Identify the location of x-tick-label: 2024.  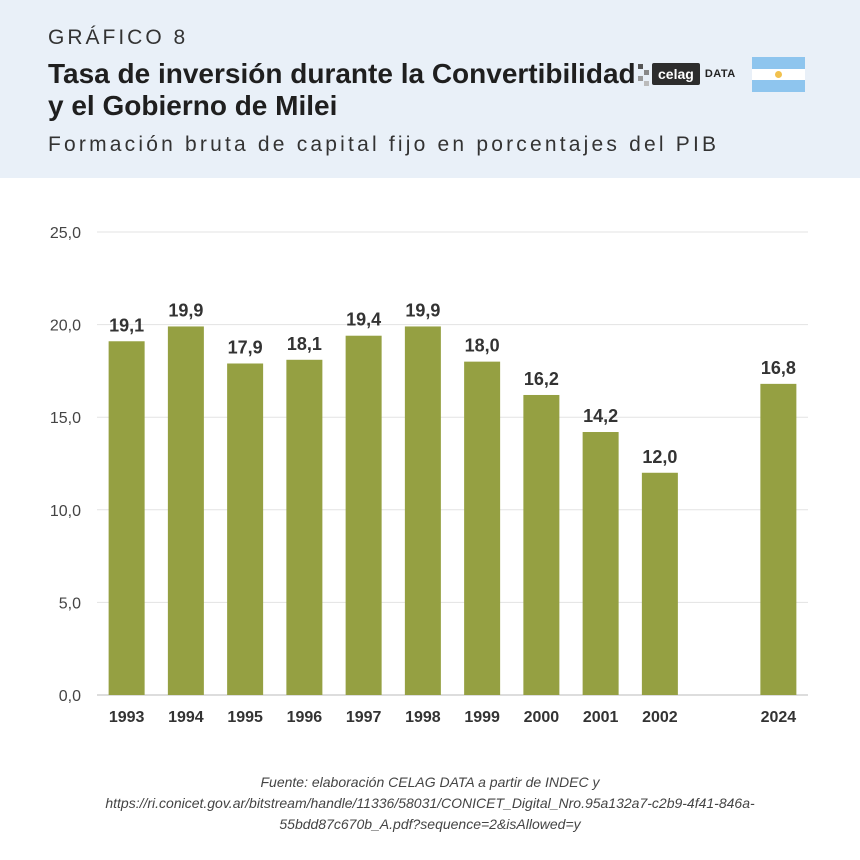
(779, 717).